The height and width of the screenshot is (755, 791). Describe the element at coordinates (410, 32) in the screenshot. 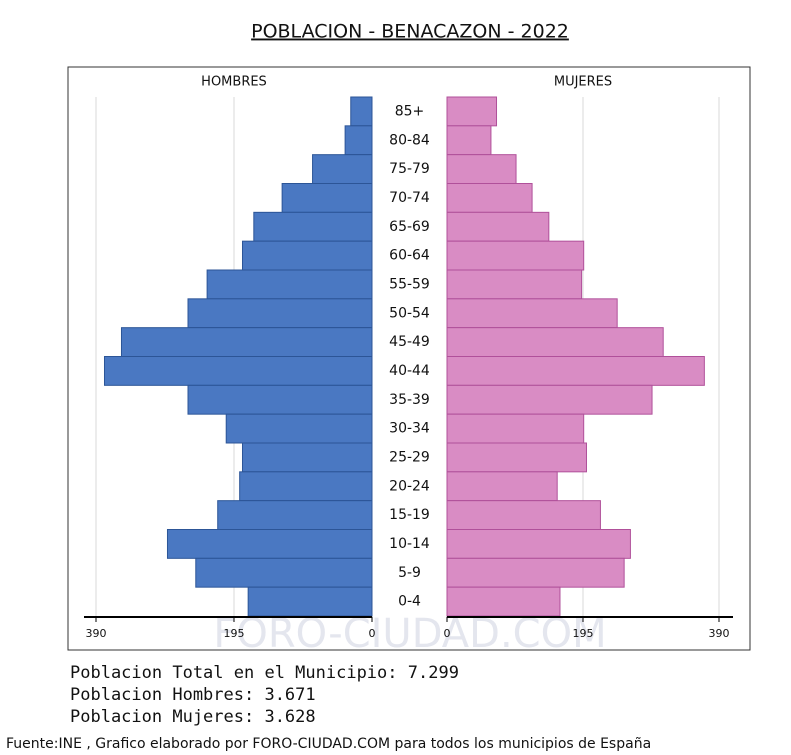

I see `chart-title: POBLACION - BENACAZON - 2022` at that location.